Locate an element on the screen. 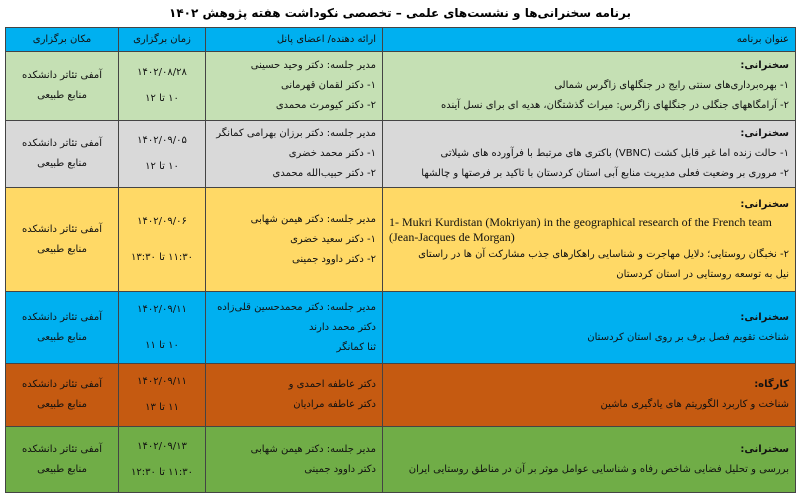 This screenshot has width=800, height=496. presenter-line: دکتر محمد دارند is located at coordinates (342, 327).